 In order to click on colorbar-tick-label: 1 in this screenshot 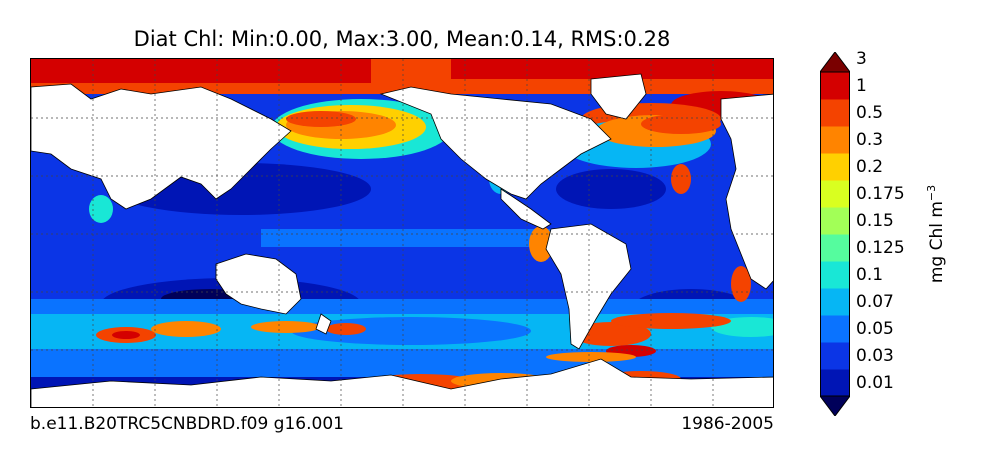, I will do `click(861, 85)`.